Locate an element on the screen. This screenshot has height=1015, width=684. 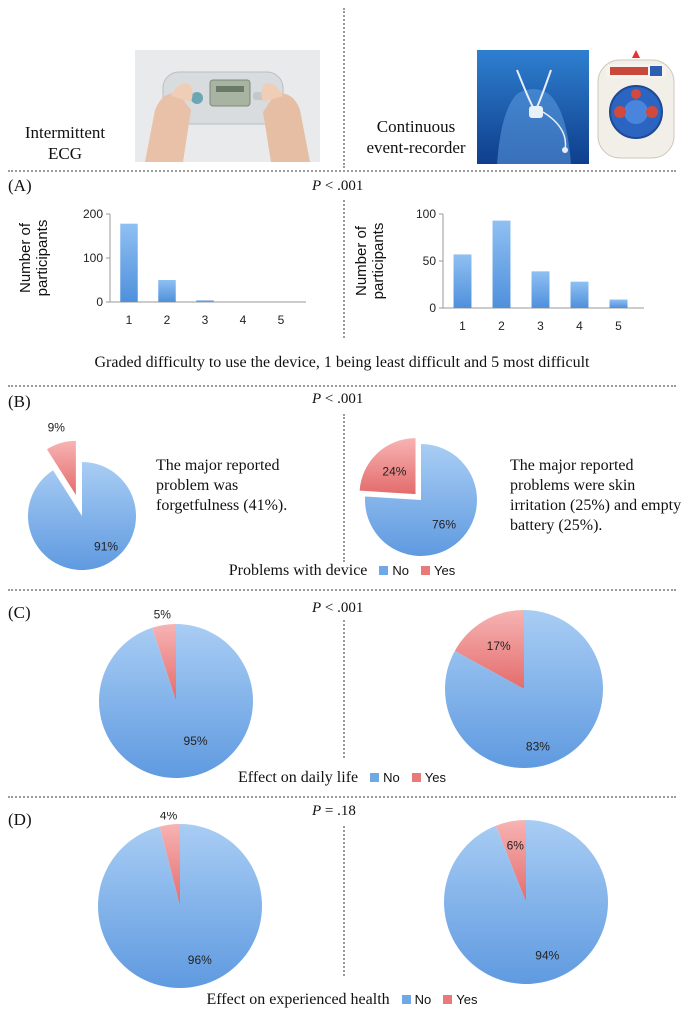
panel-b-letter: (B) is located at coordinates (19, 401).